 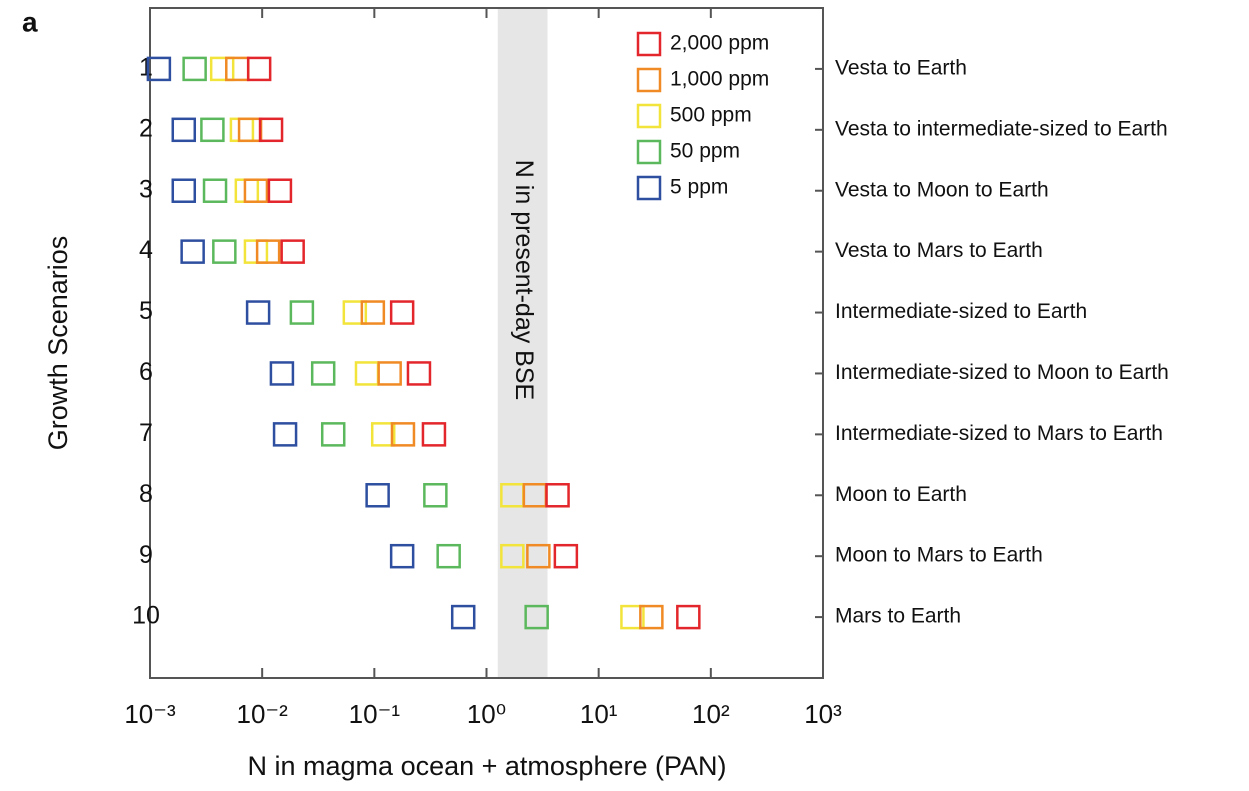 What do you see at coordinates (146, 68) in the screenshot?
I see `y-tick-label: 1` at bounding box center [146, 68].